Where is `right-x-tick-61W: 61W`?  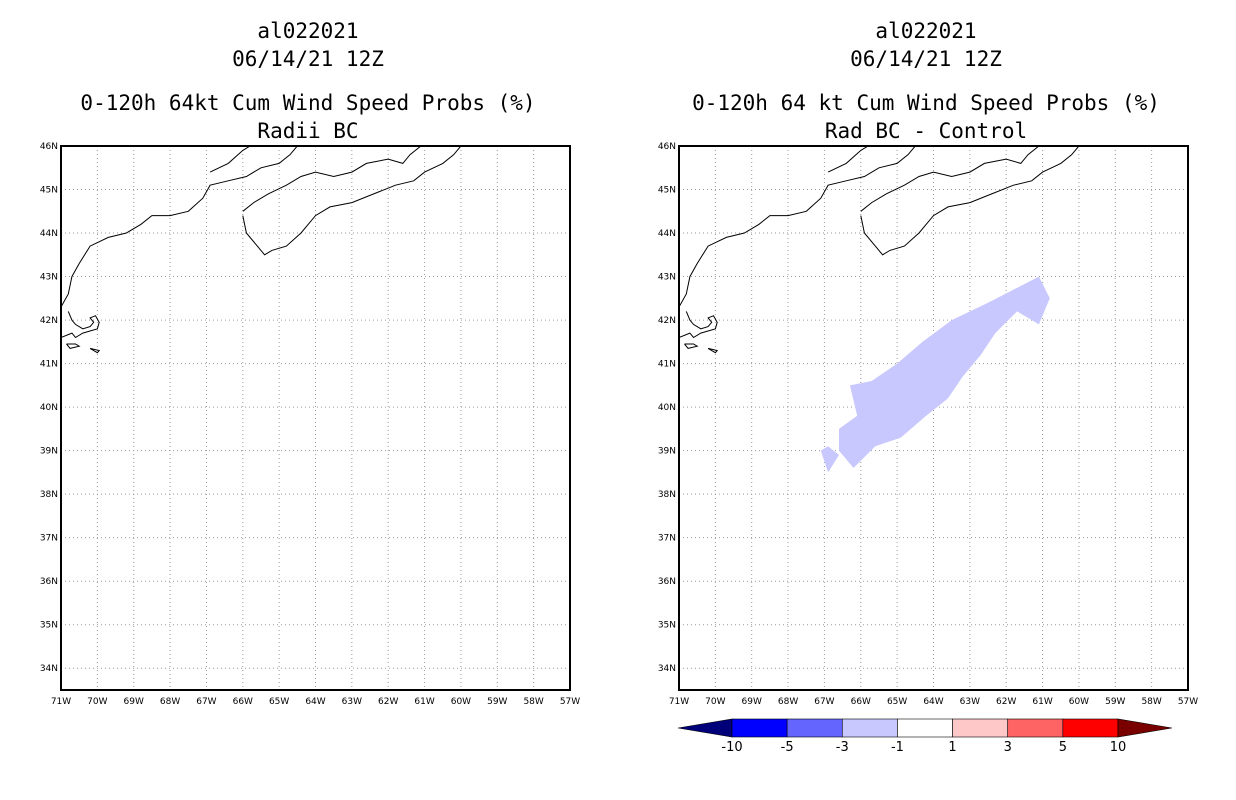 right-x-tick-61W: 61W is located at coordinates (1042, 702).